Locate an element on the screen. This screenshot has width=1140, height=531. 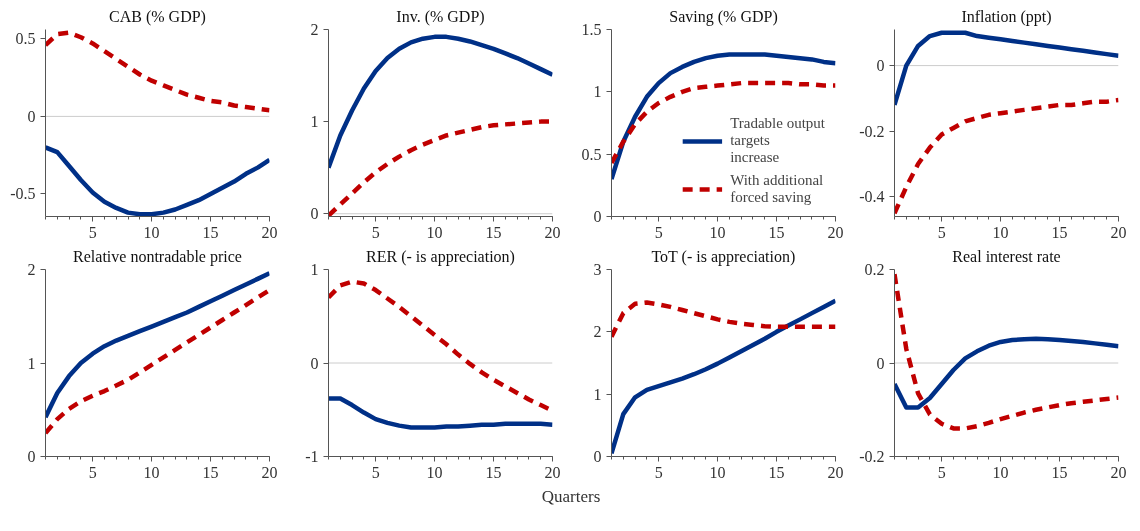
y-tick-label: 1.5 is located at coordinates (591, 29).